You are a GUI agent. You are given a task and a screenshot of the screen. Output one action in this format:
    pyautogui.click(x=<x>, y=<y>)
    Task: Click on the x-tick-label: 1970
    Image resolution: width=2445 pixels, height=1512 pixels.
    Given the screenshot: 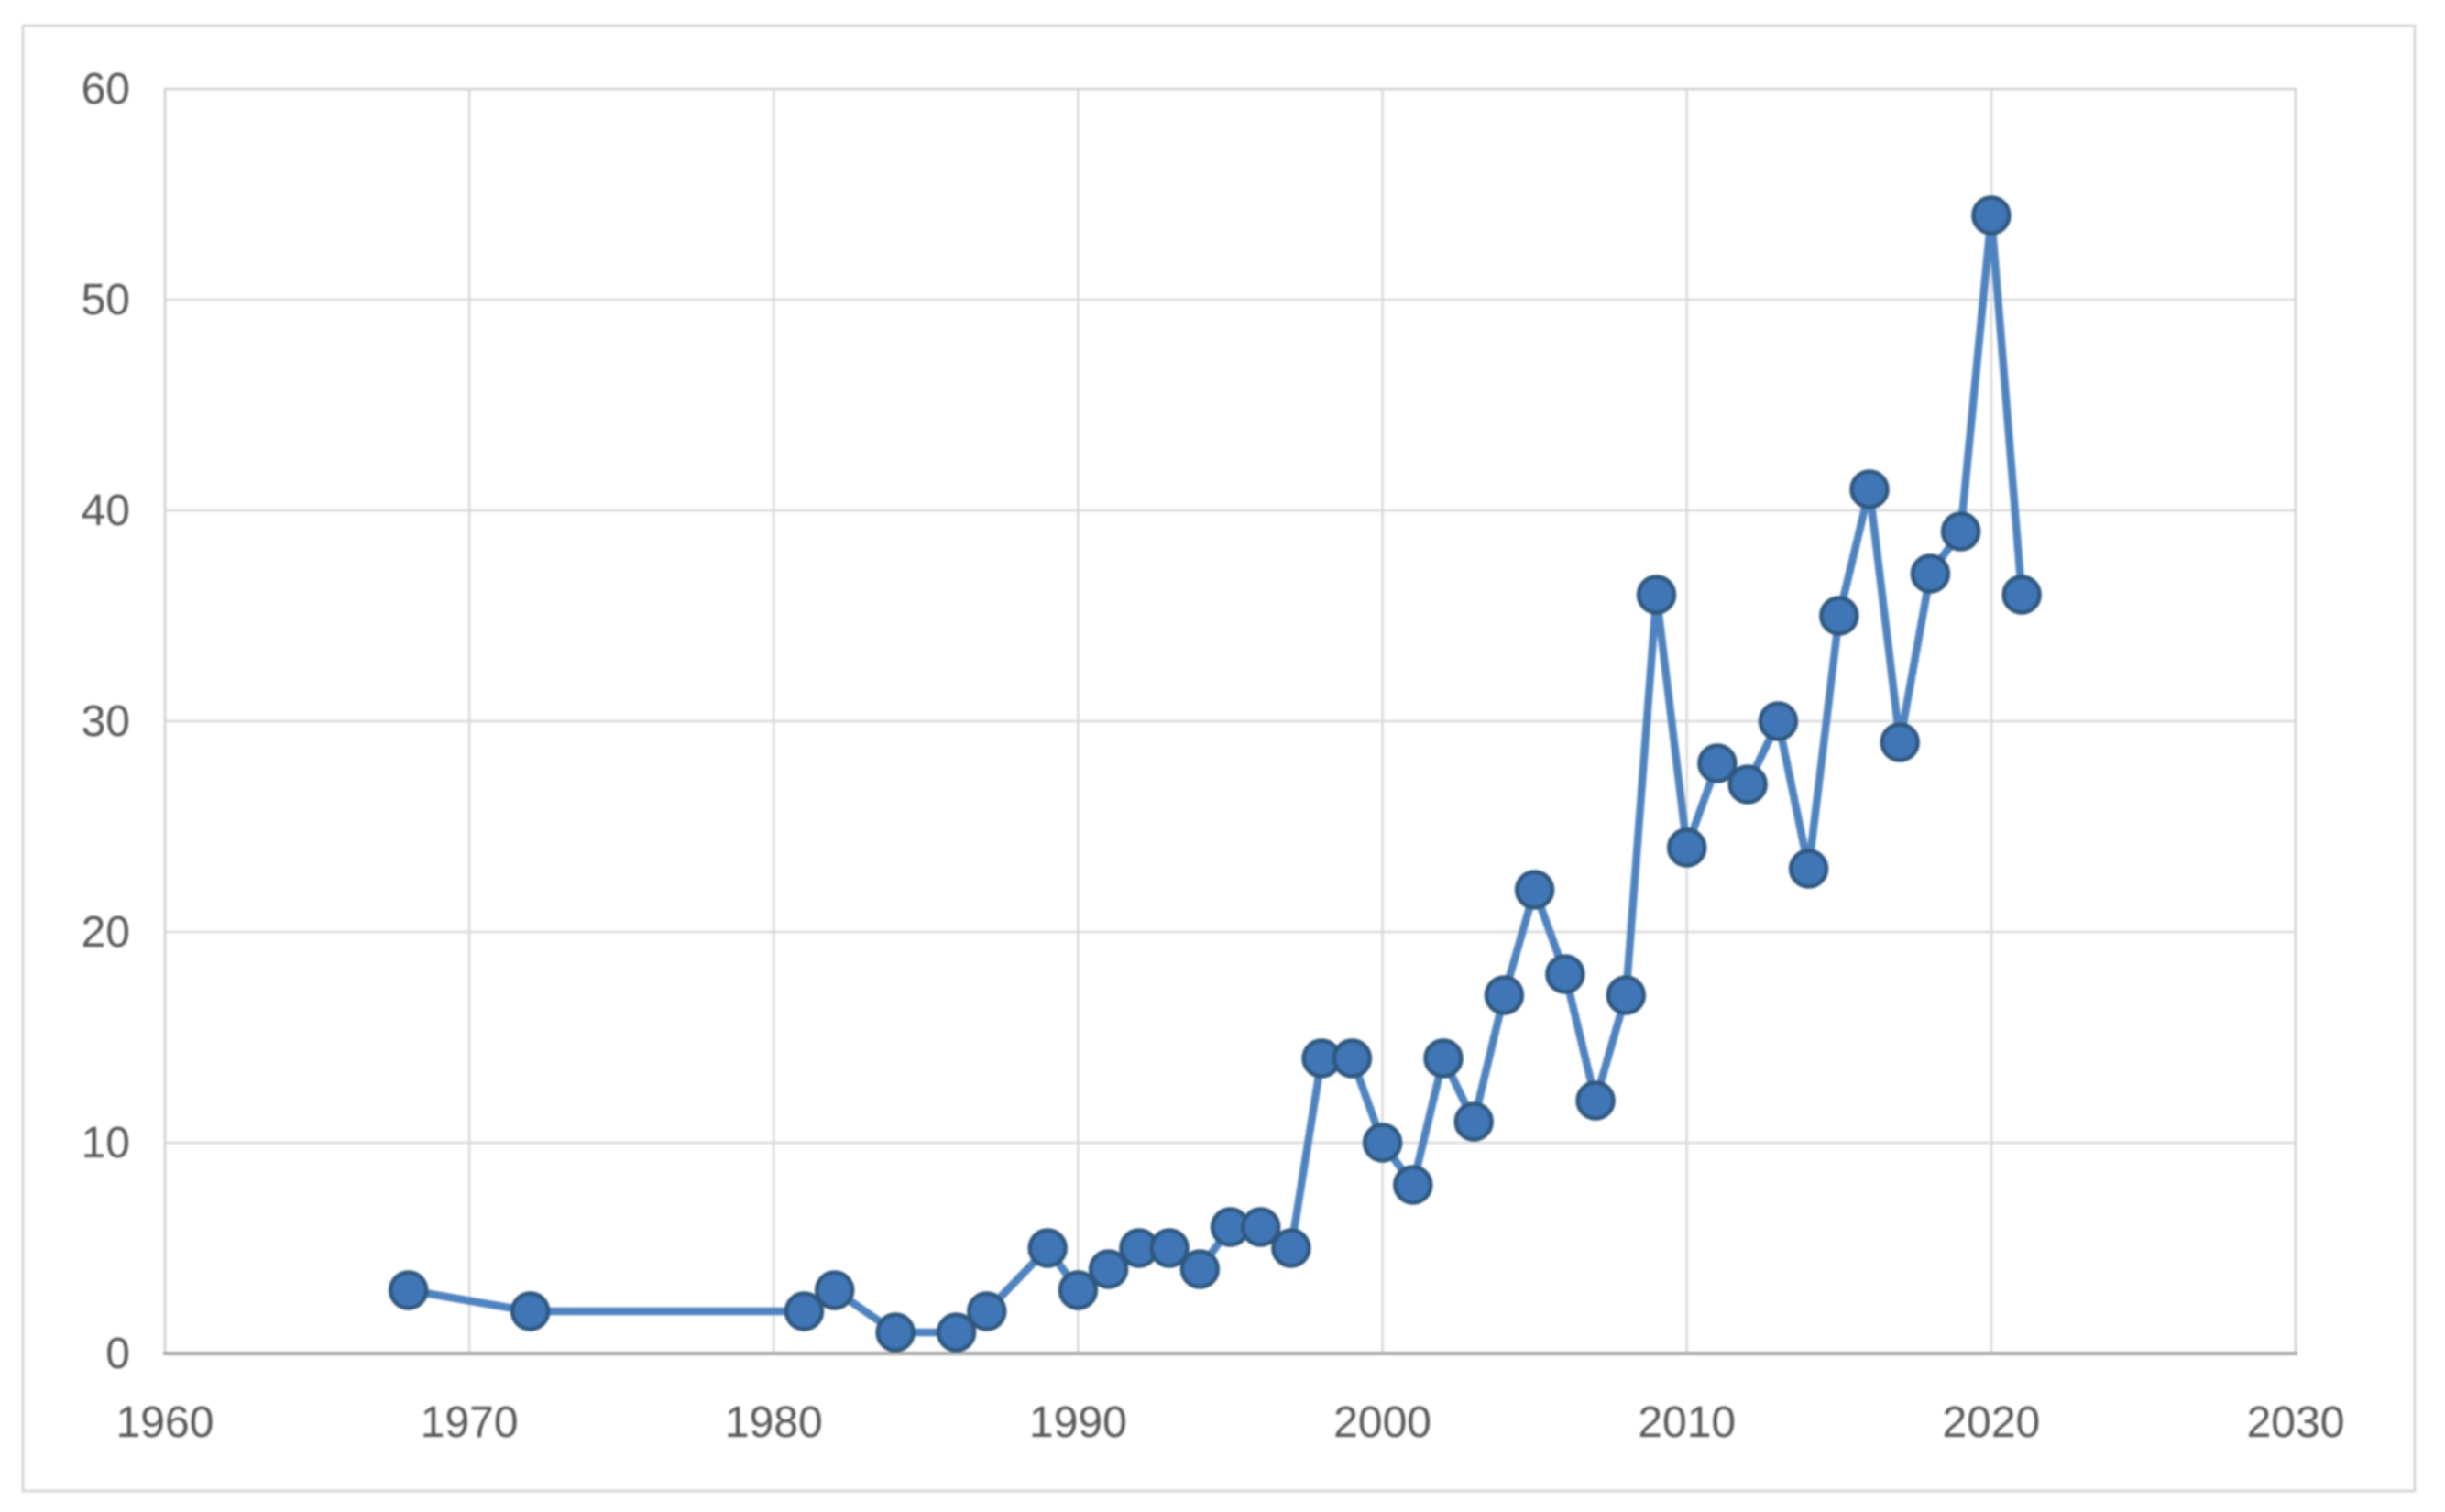 What is the action you would take?
    pyautogui.click(x=470, y=1422)
    